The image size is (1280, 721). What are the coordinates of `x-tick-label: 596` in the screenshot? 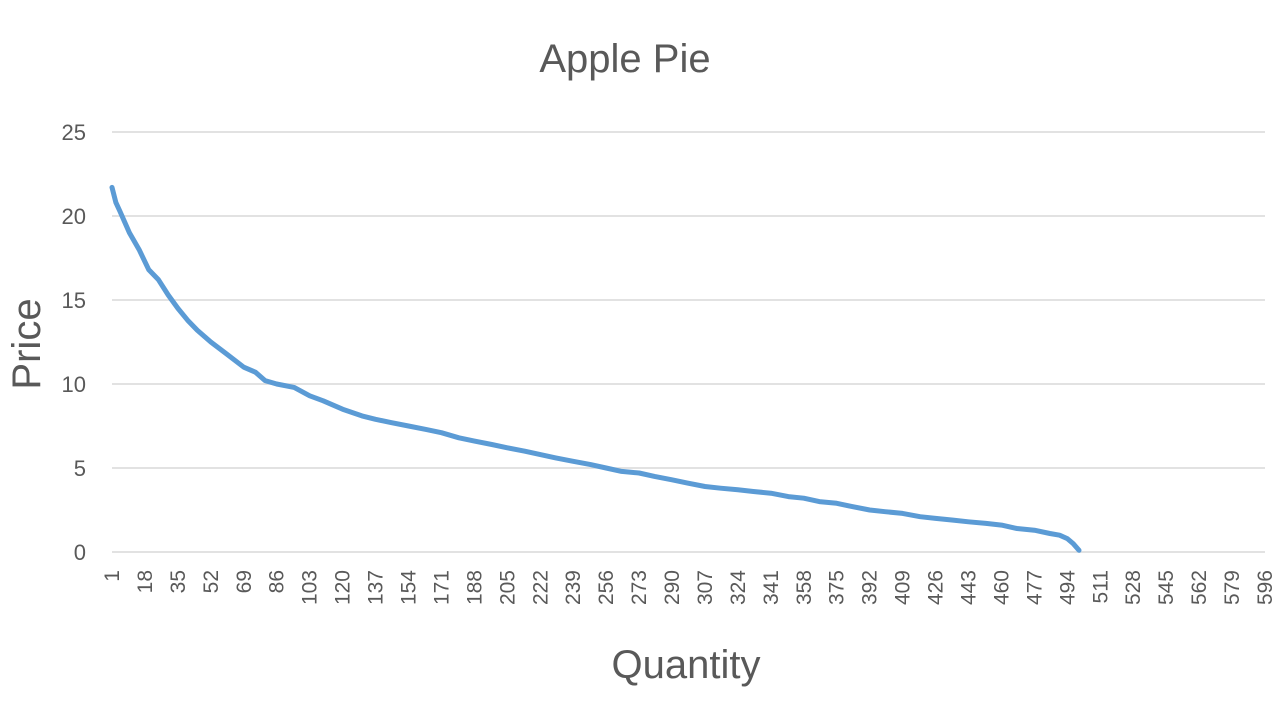 It's located at (1265, 587).